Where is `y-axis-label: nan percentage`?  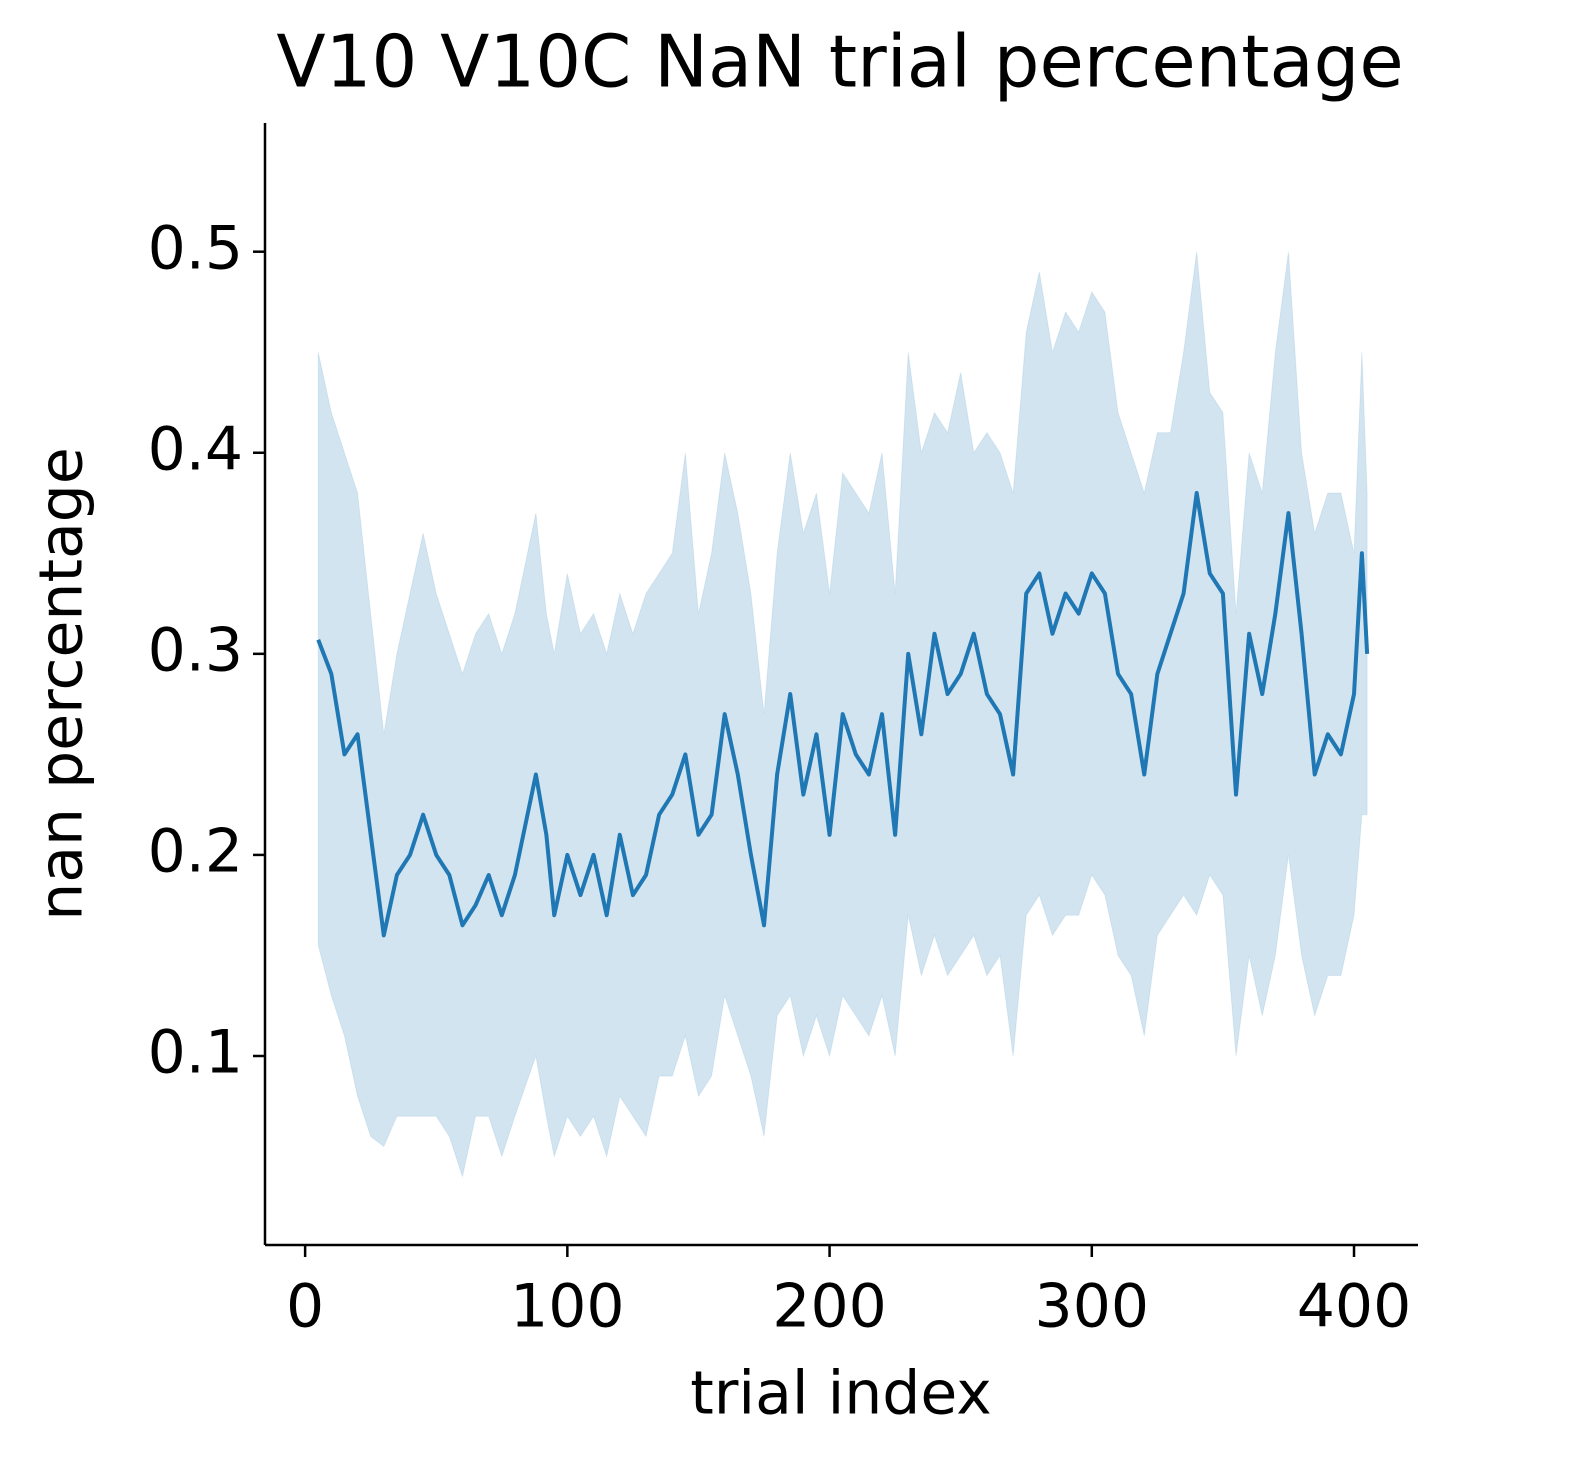
y-axis-label: nan percentage is located at coordinates (62, 683).